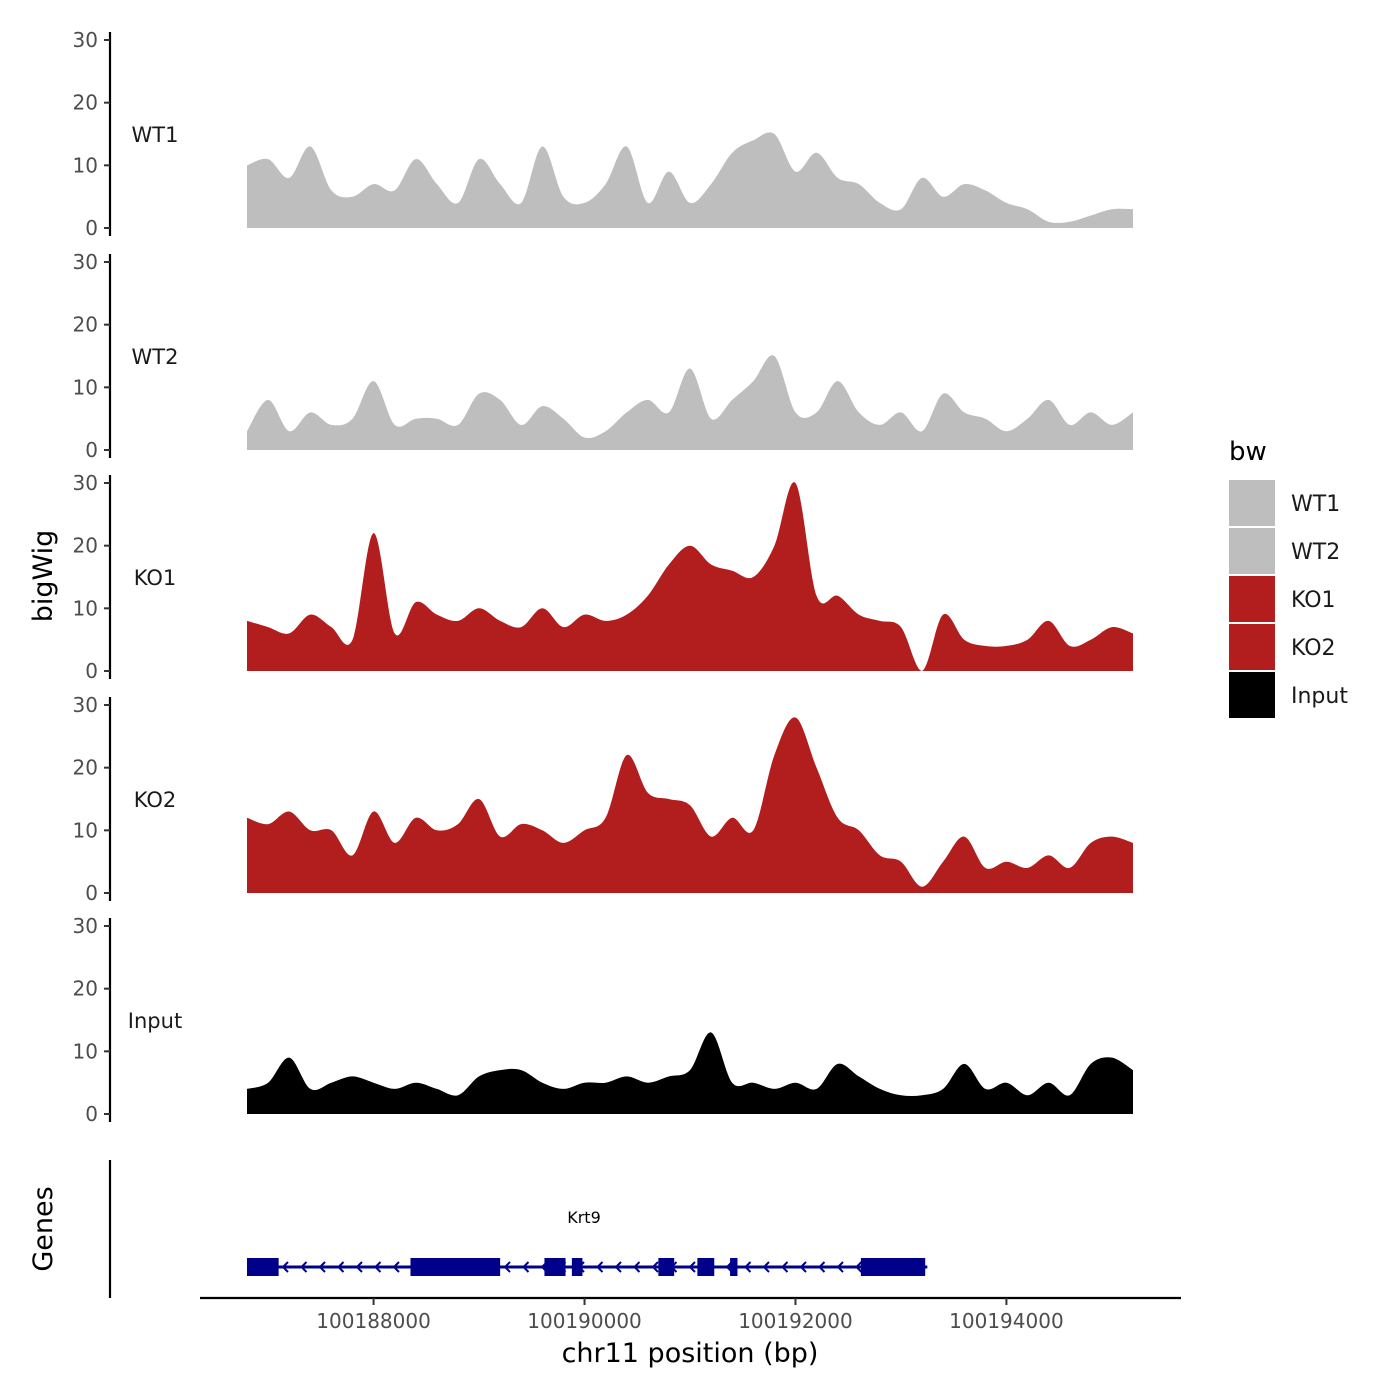 This screenshot has height=1400, width=1400. I want to click on legend: WT1 WT2 KO1 KO2 Input, so click(1288, 599).